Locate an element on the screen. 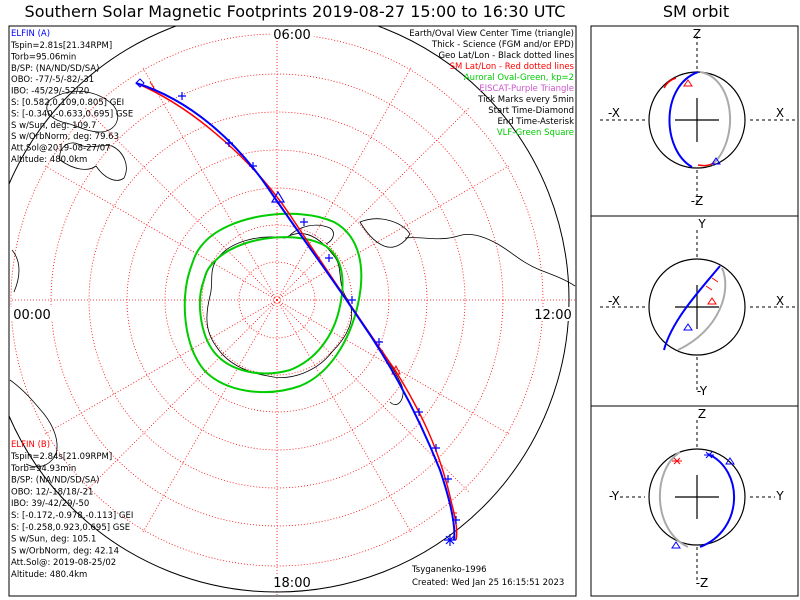 The image size is (800, 600). elfin-b-info-line: Att.Sol@: 2019-08-25/02 is located at coordinates (63, 563).